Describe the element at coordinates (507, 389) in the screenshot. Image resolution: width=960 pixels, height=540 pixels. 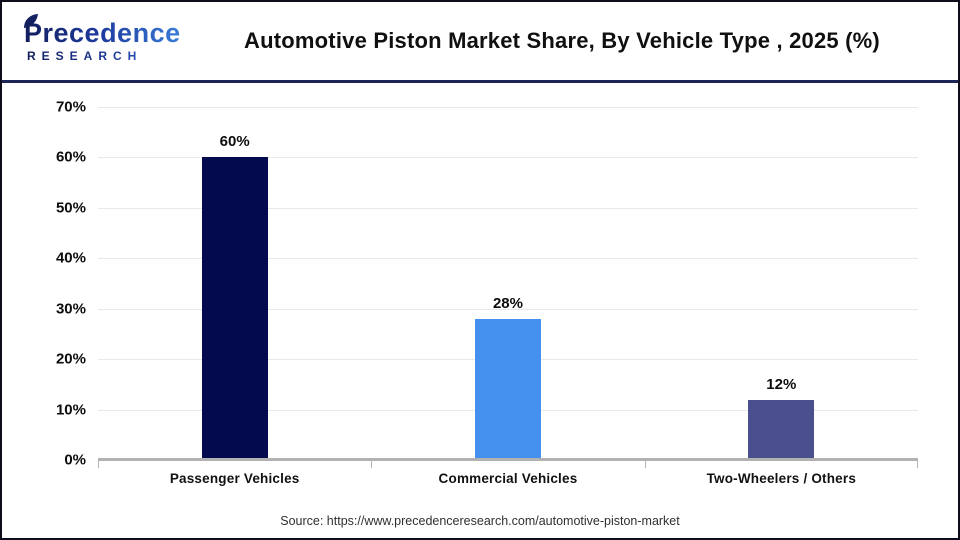
I see `bar-commercial-vehicles` at that location.